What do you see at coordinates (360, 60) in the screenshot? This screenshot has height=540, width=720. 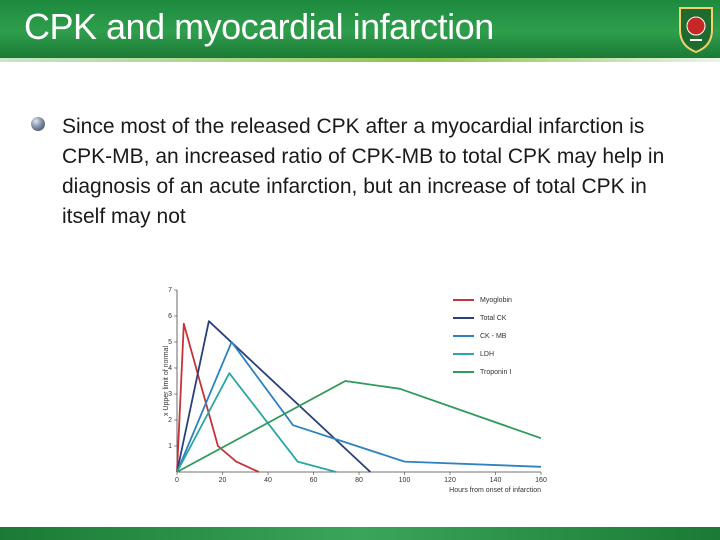 I see `title-rule` at bounding box center [360, 60].